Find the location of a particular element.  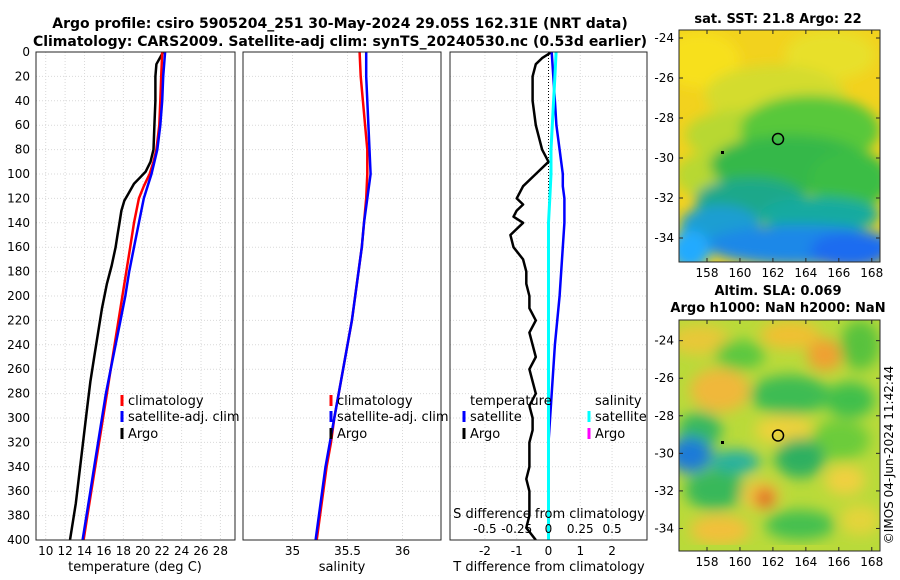

sst-patches is located at coordinates (779, 146).